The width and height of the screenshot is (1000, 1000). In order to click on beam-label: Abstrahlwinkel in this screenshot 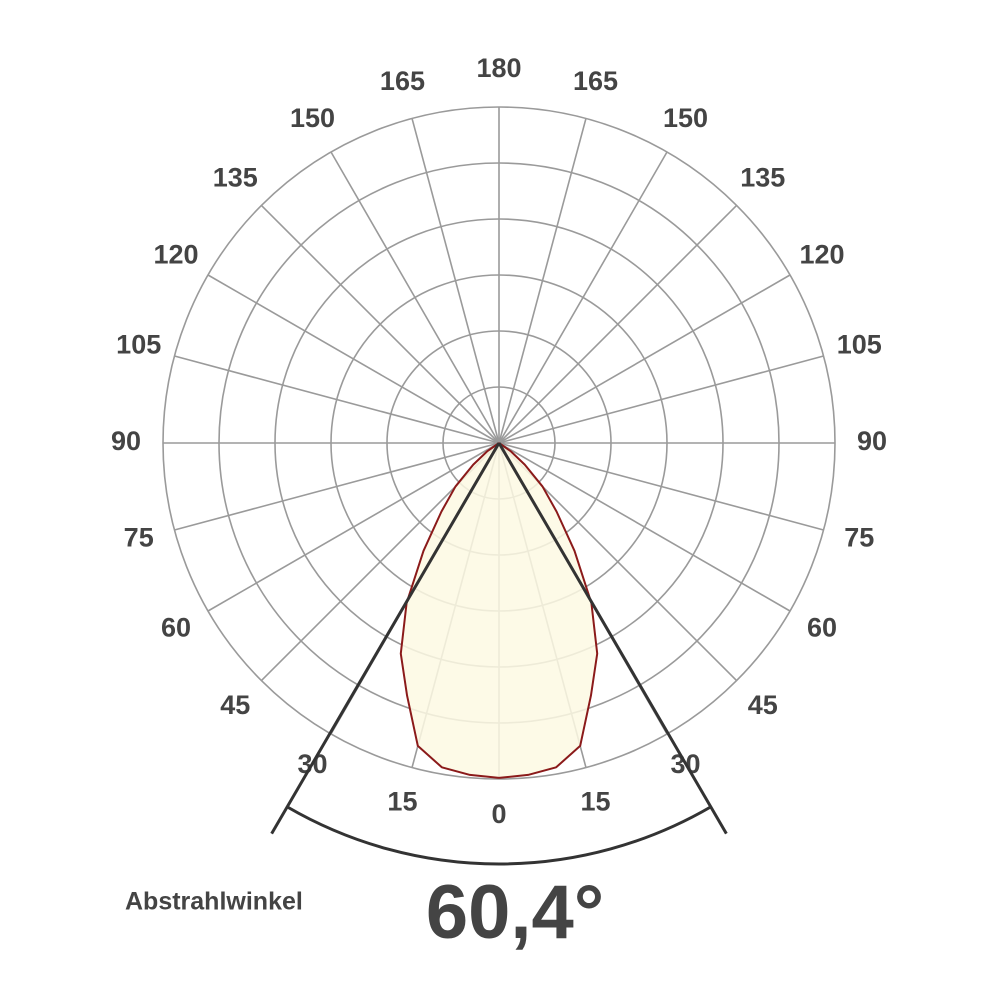, I will do `click(214, 902)`.